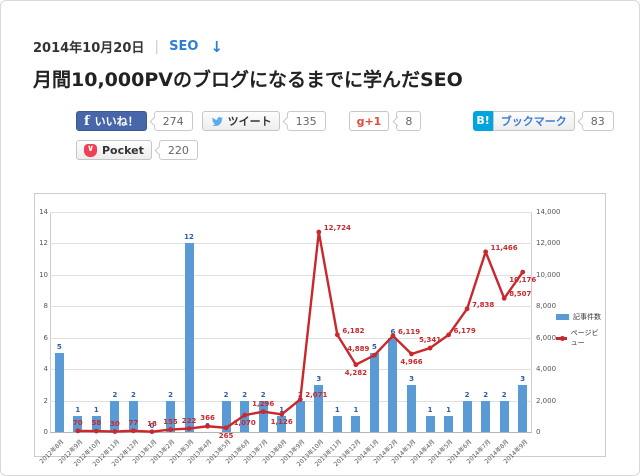  What do you see at coordinates (504, 416) in the screenshot?
I see `bar-2014年8月` at bounding box center [504, 416].